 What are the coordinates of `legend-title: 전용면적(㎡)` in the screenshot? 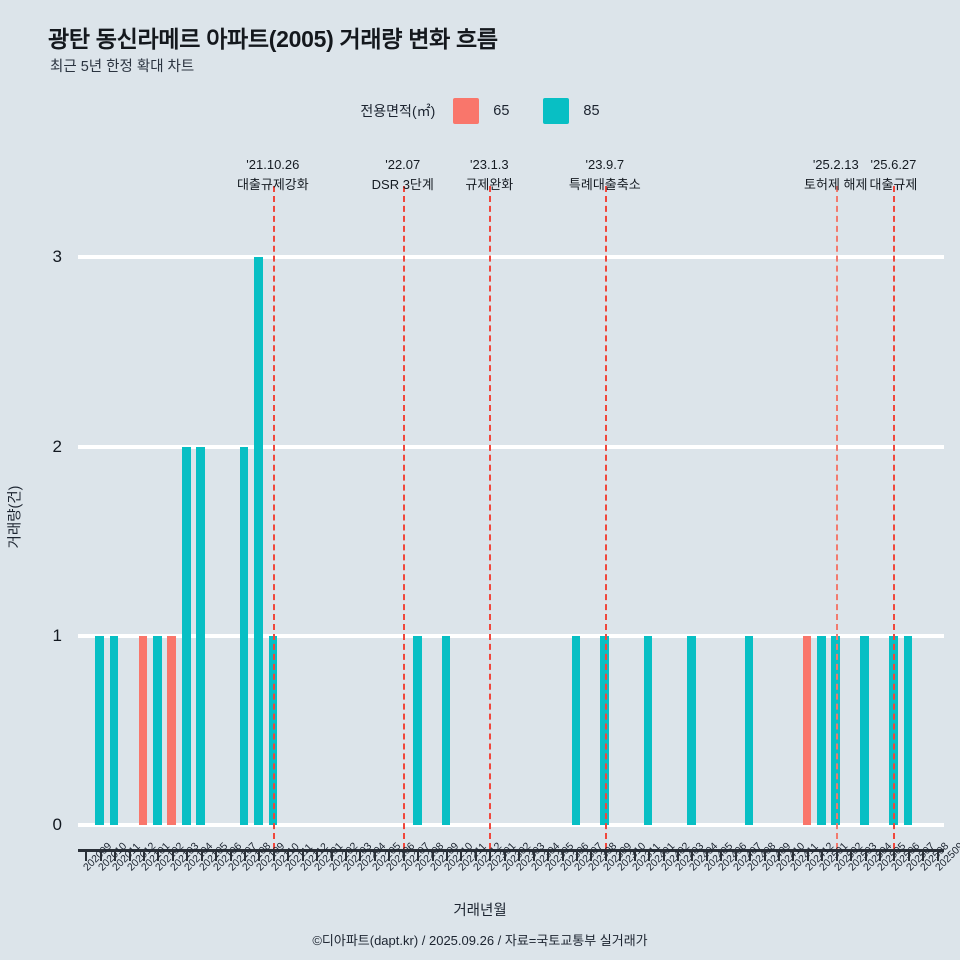 It's located at (398, 111).